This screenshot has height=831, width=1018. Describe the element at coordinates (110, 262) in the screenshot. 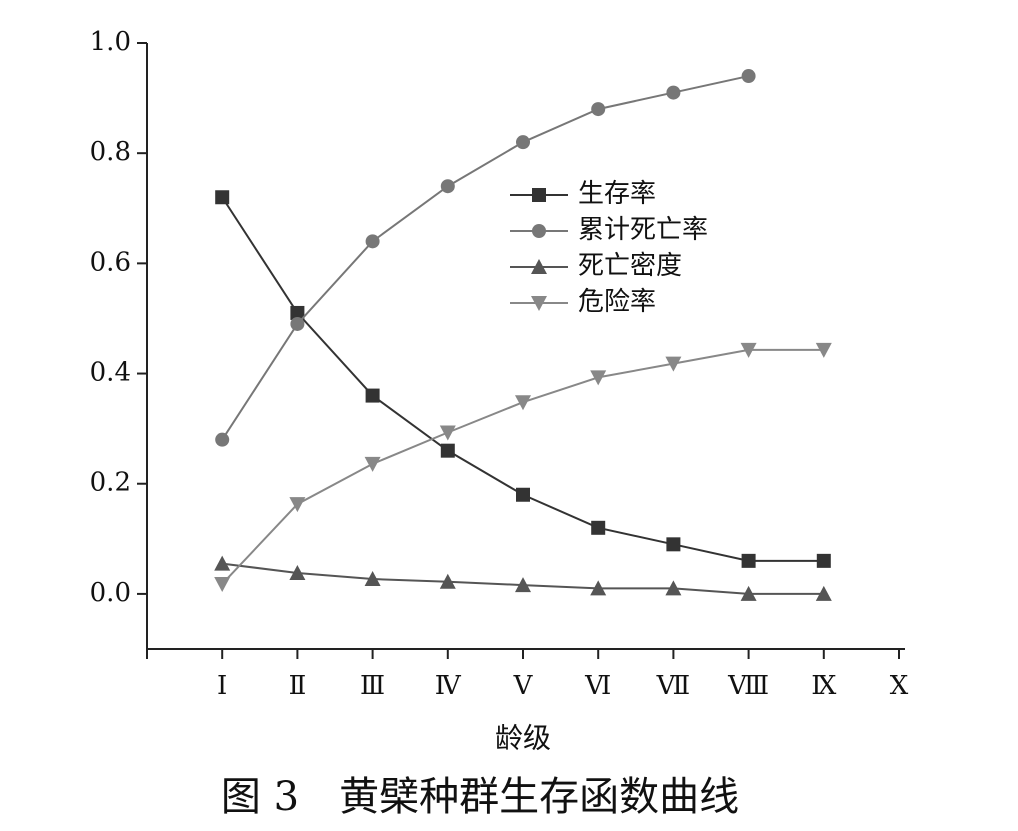

I see `y-tick-label: 0.6` at that location.